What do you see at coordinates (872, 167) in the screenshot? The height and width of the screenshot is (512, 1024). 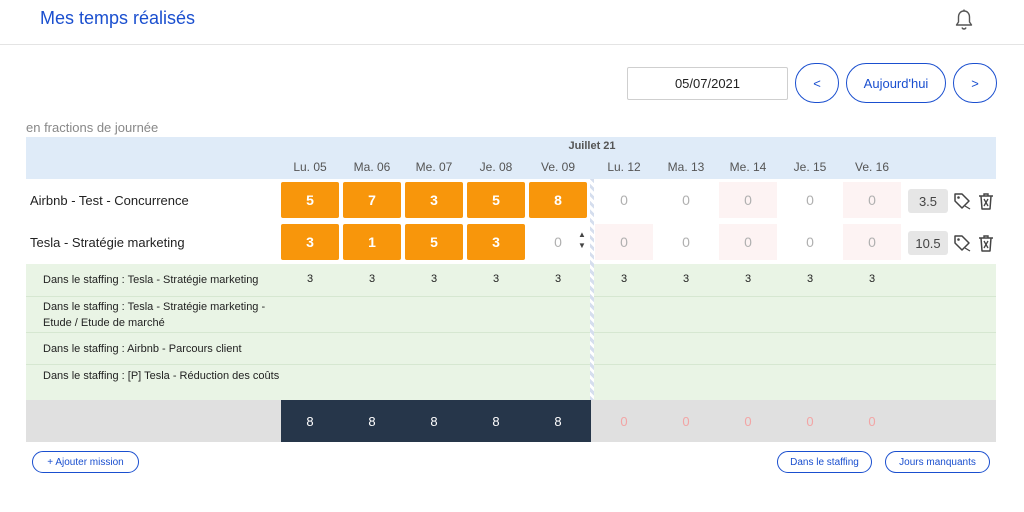 I see `day-header: Ve. 16` at bounding box center [872, 167].